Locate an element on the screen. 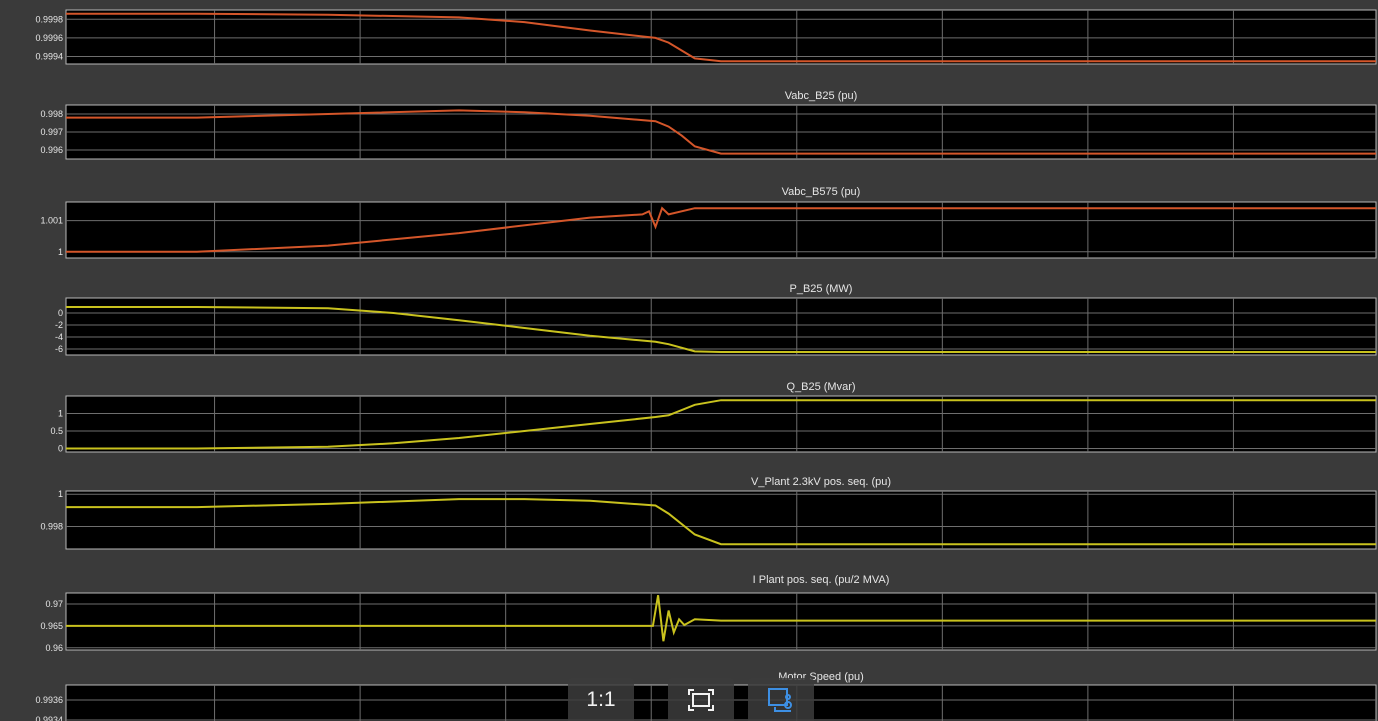  scope-panel: 0.998 0.997 0.996 Vabc_B25 (pu) is located at coordinates (708, 125).